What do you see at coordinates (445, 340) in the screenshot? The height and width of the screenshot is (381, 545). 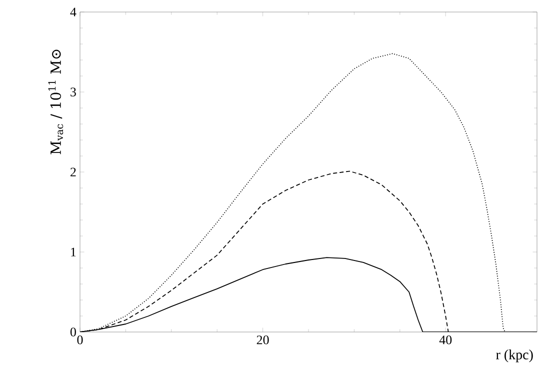 I see `x-tick-label: 40` at bounding box center [445, 340].